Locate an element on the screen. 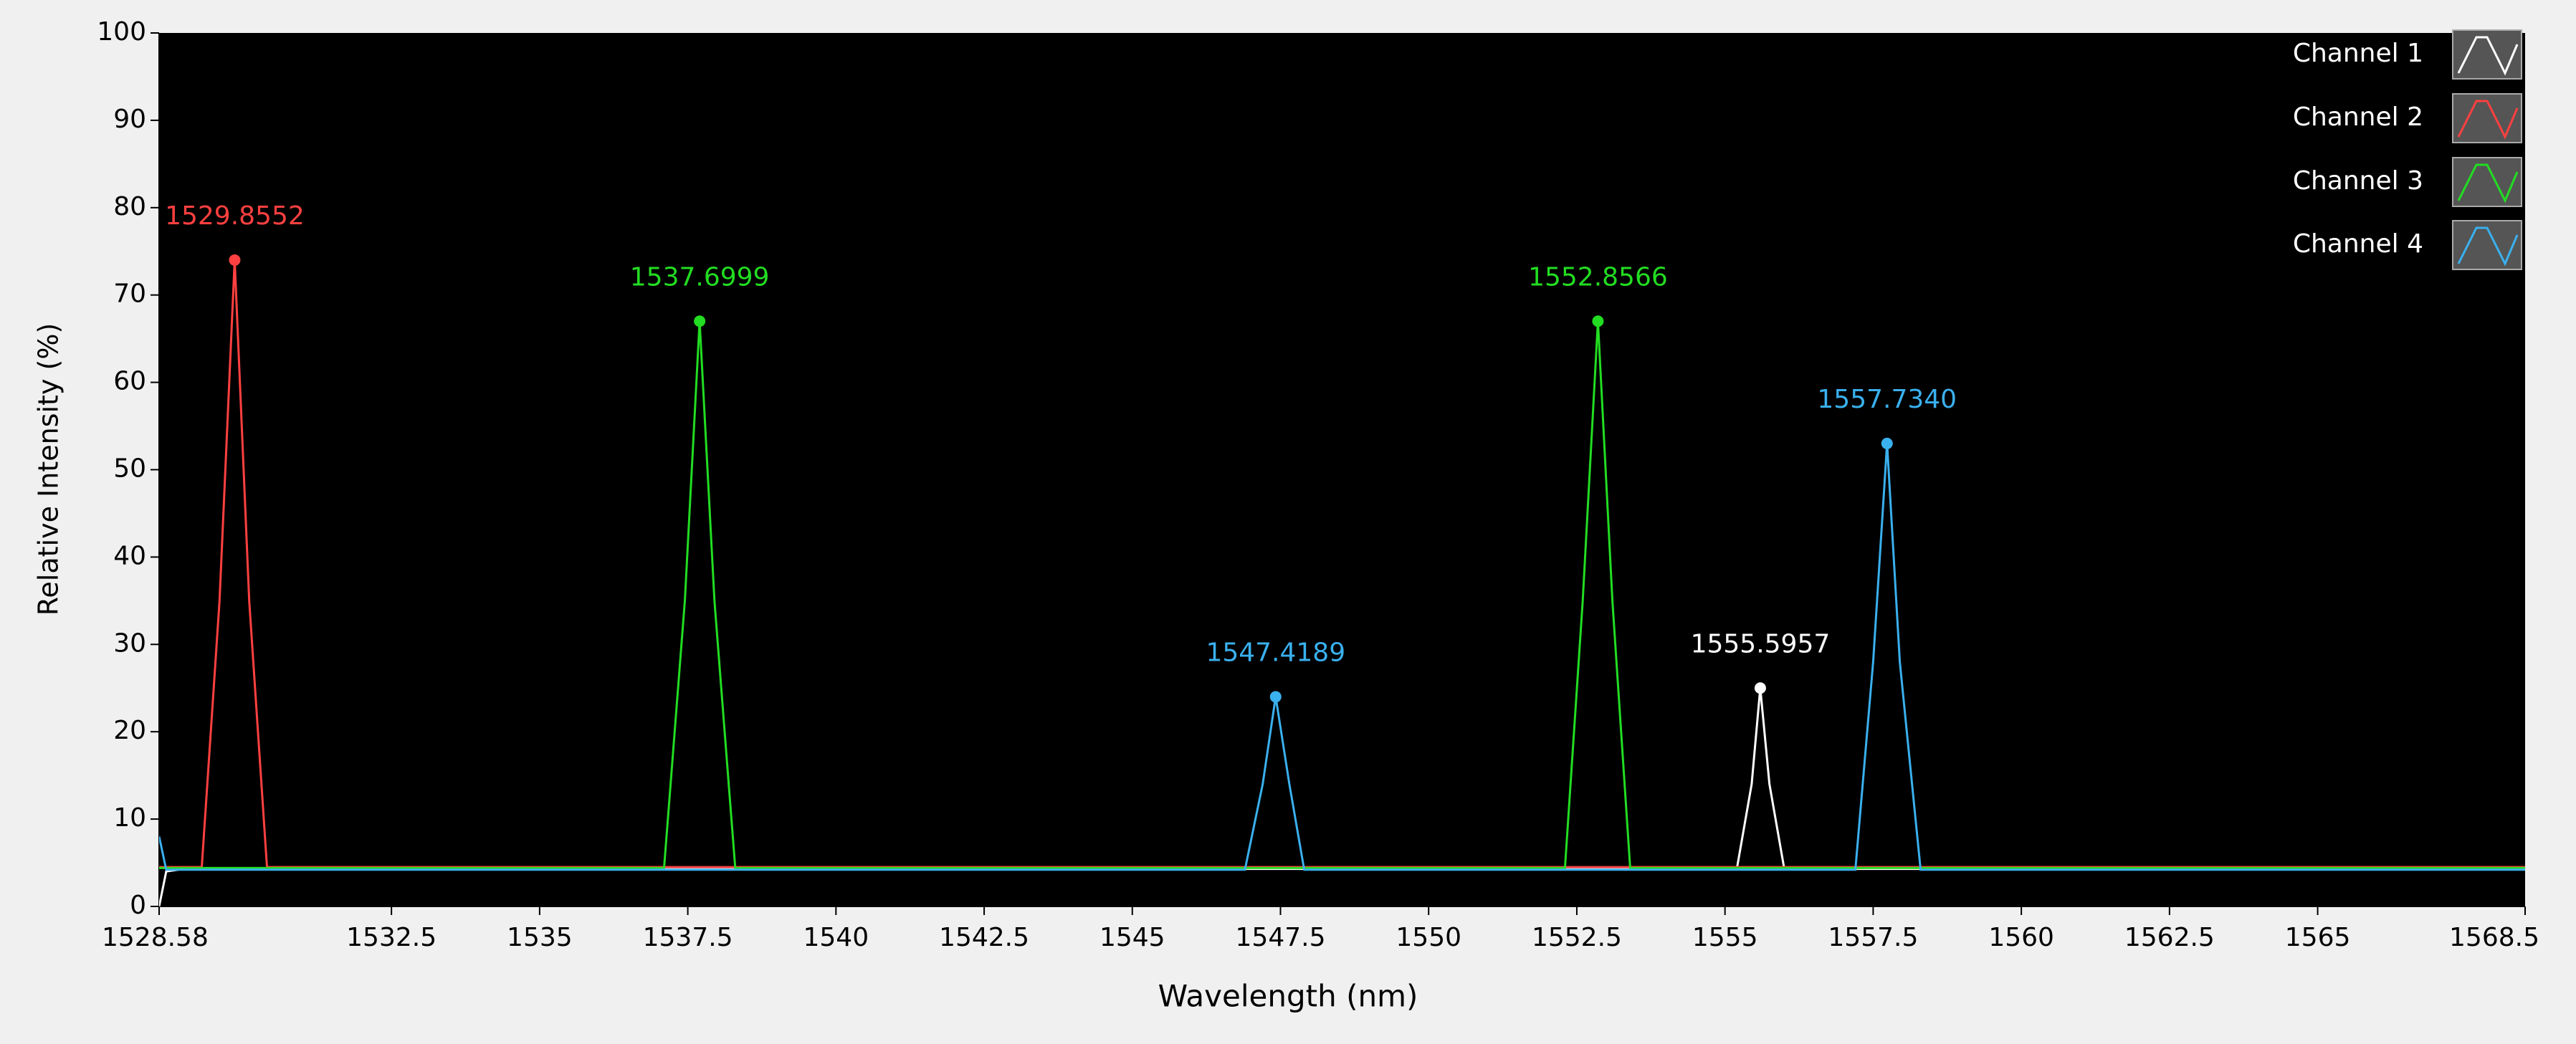 The height and width of the screenshot is (1044, 2576). y-tick-label: 50 is located at coordinates (129, 469).